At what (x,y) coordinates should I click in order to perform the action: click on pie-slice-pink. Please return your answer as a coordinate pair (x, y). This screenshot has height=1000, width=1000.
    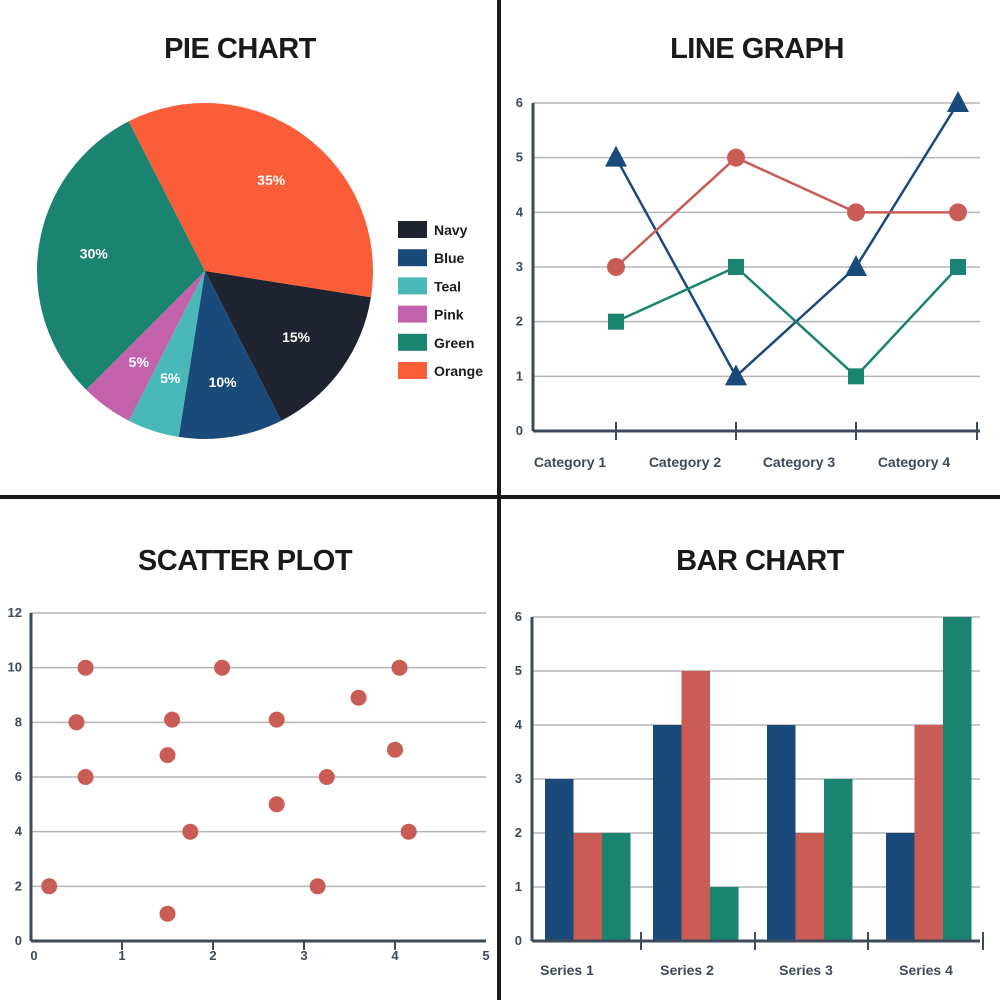
    Looking at the image, I should click on (145, 346).